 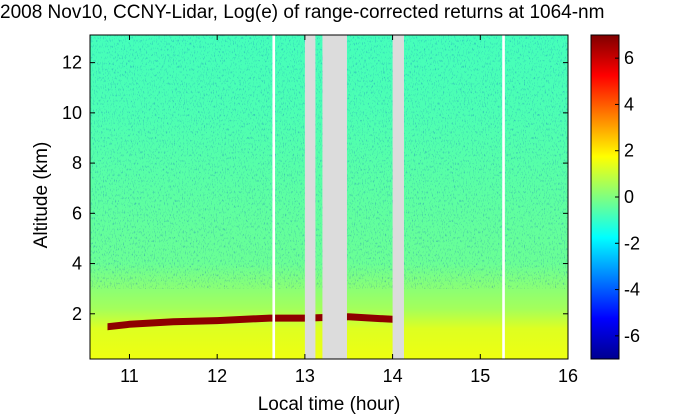 I want to click on y-tick-label: 6, so click(x=77, y=213).